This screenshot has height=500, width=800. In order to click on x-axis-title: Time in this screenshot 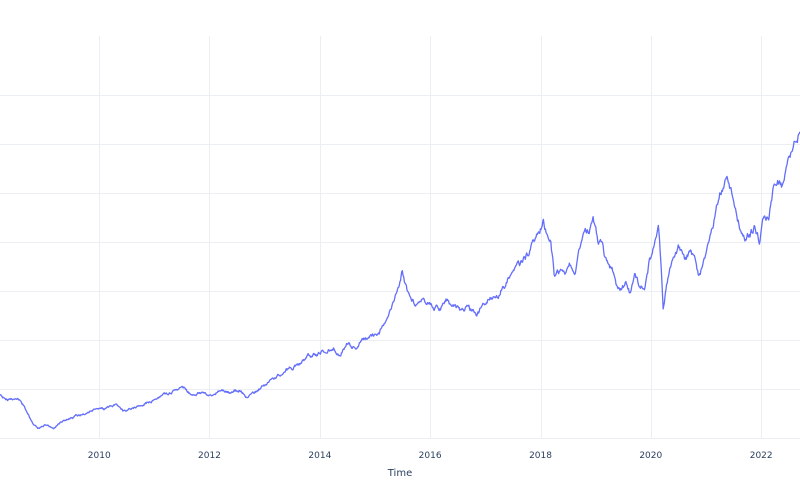, I will do `click(399, 473)`.